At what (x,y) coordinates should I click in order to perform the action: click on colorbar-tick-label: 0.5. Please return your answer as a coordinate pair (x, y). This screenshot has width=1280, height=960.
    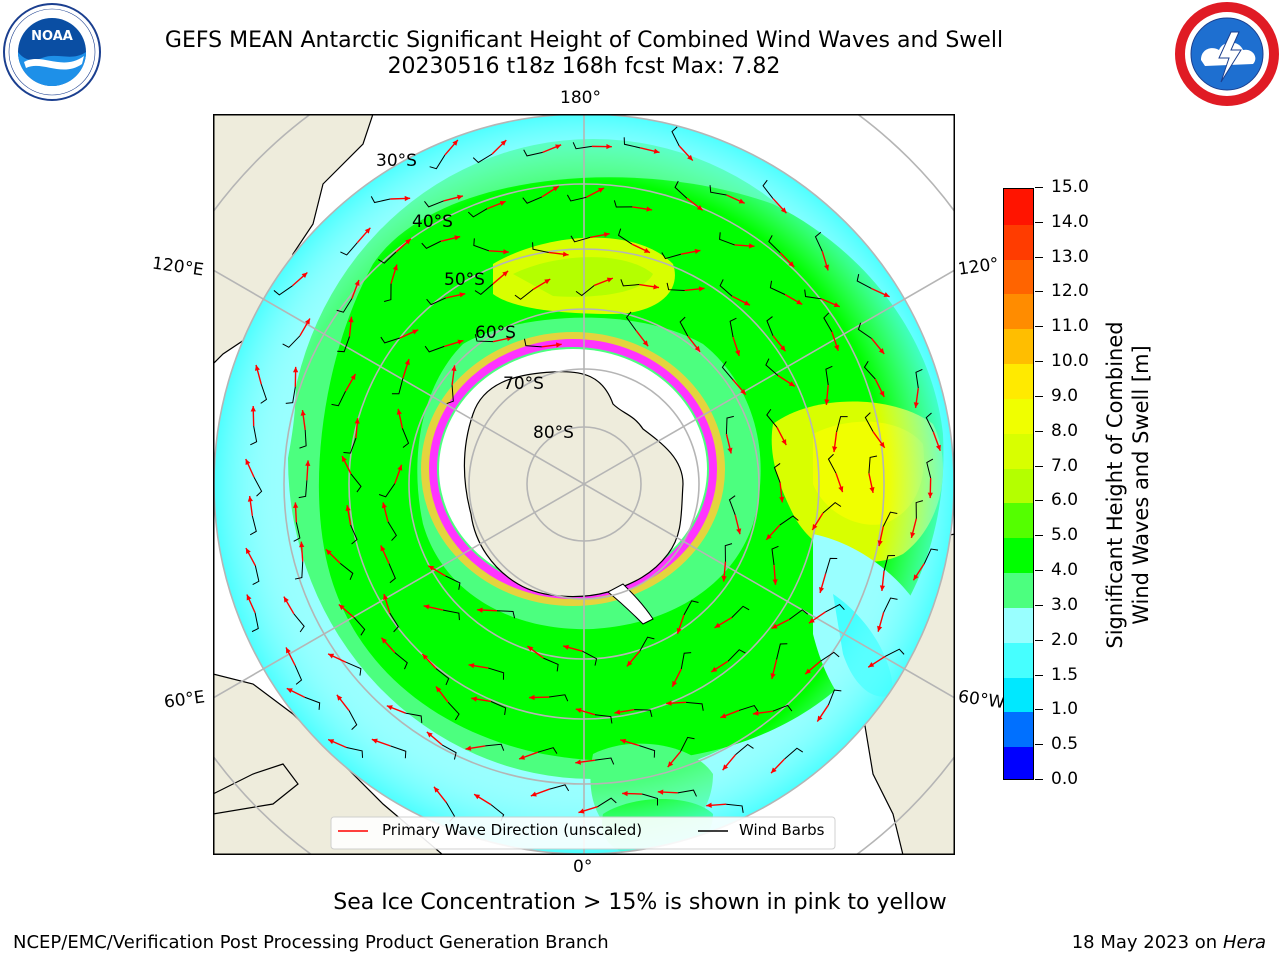
    Looking at the image, I should click on (1065, 744).